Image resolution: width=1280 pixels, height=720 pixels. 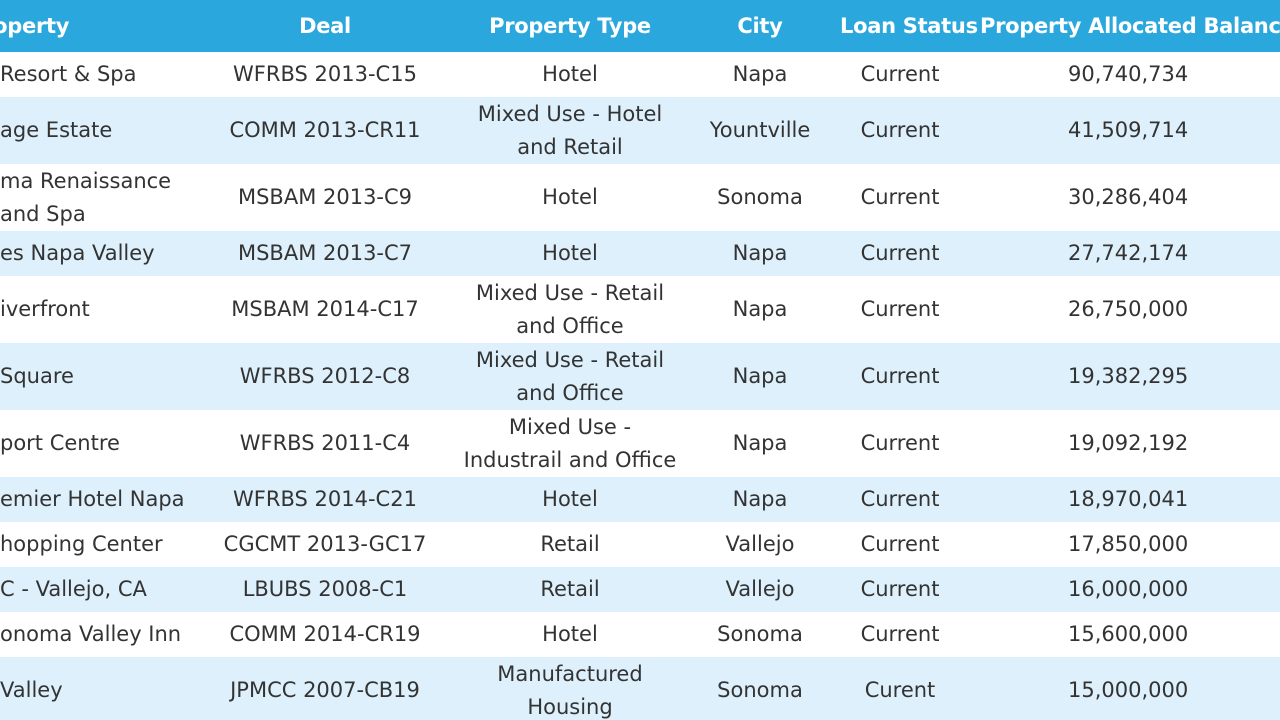 What do you see at coordinates (325, 688) in the screenshot?
I see `cell-deal: JPMCC 2007-CB19` at bounding box center [325, 688].